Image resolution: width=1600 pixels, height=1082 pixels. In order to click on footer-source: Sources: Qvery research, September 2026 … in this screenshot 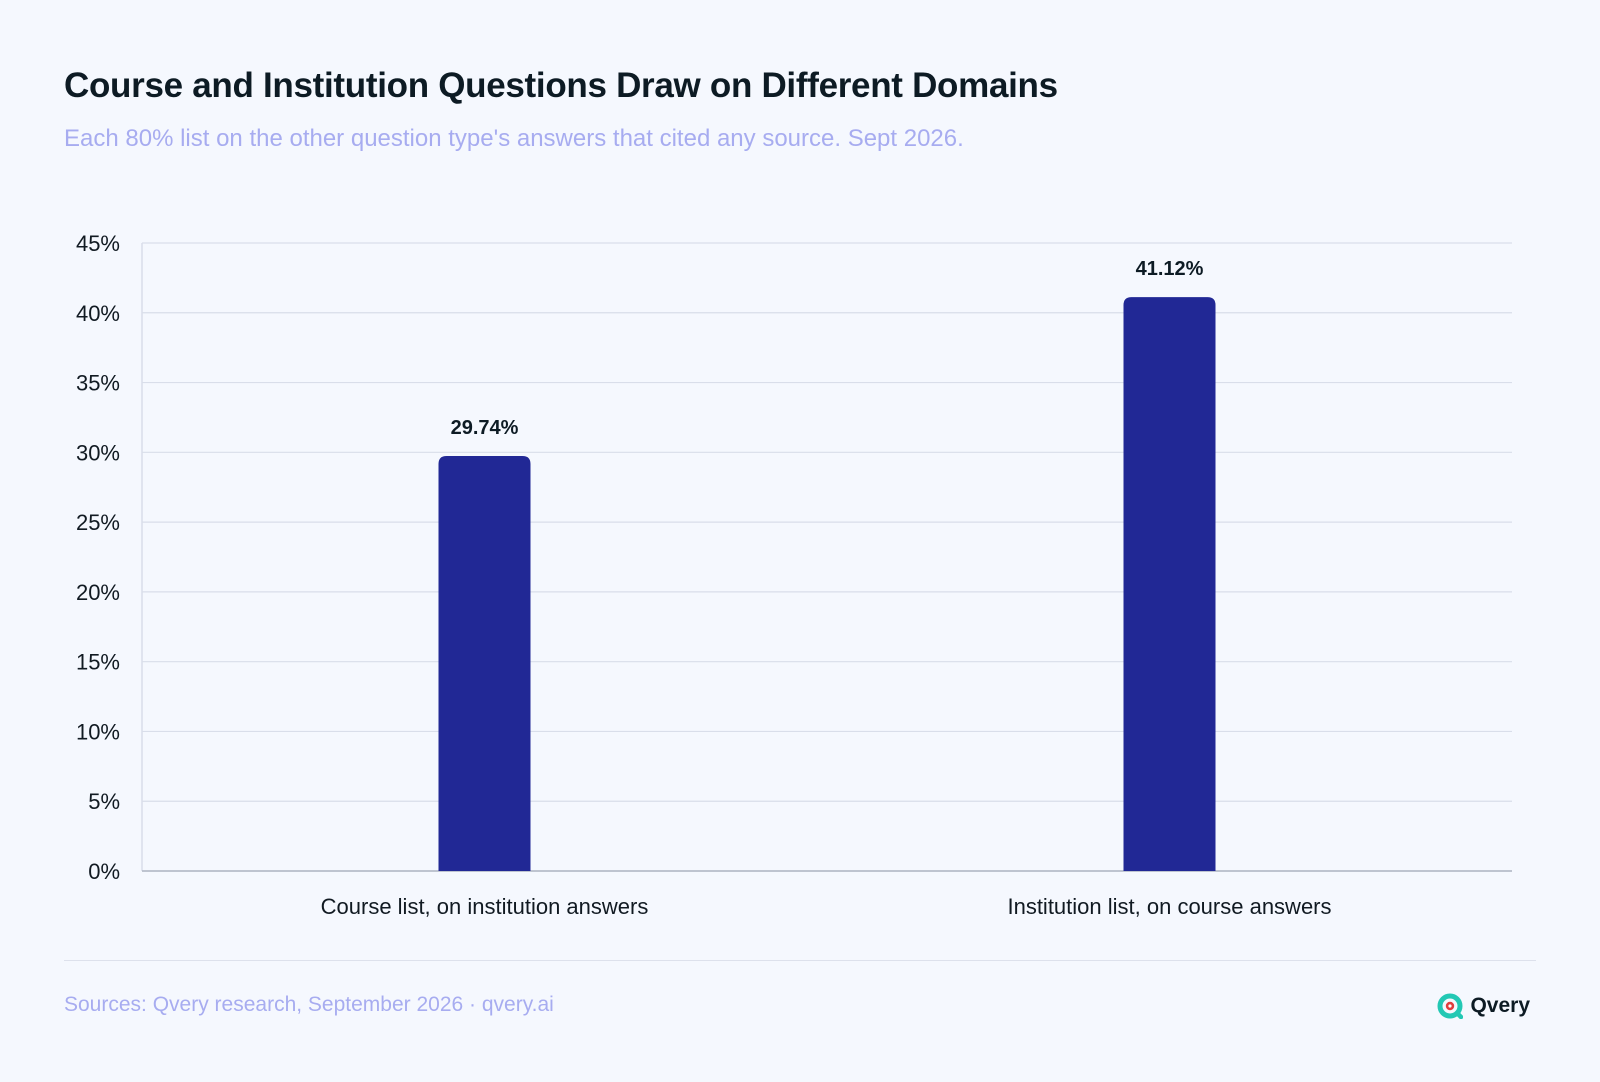, I will do `click(309, 1004)`.